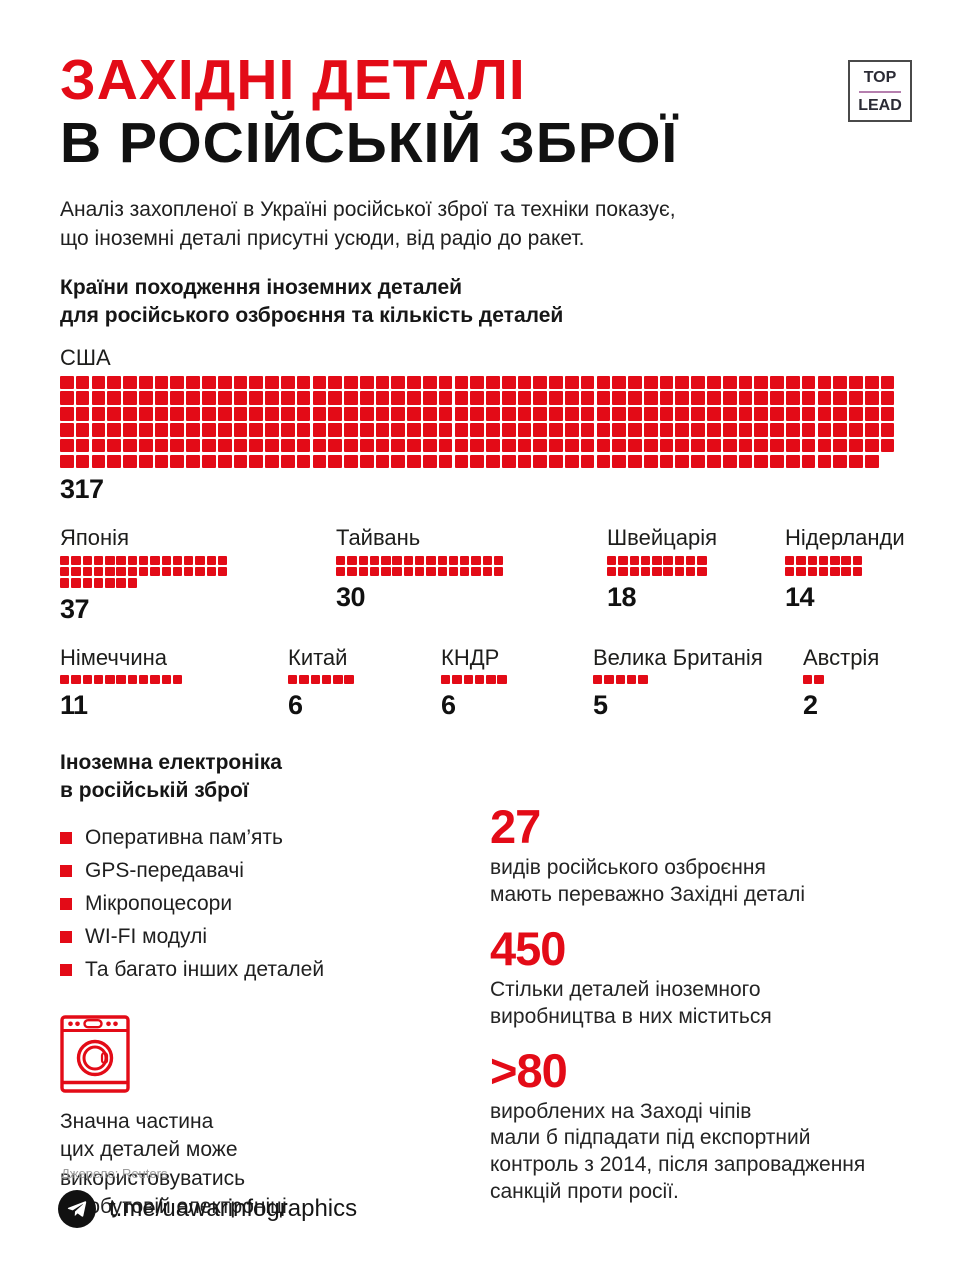 The image size is (970, 1280). I want to click on country-value: 6, so click(448, 705).